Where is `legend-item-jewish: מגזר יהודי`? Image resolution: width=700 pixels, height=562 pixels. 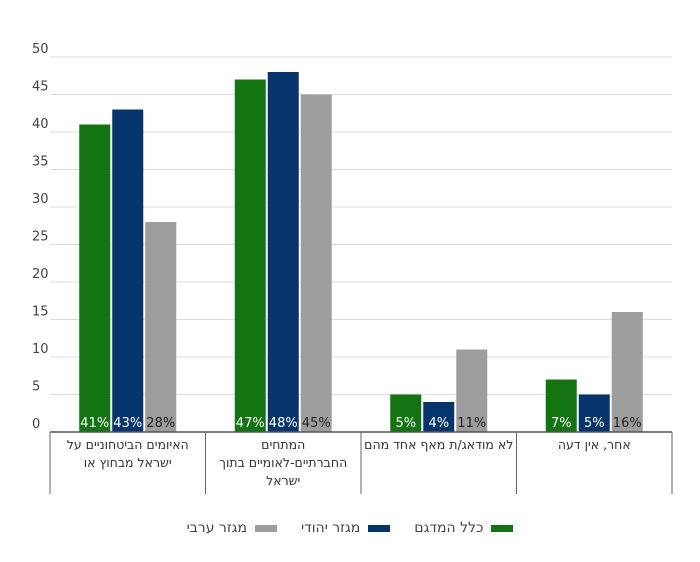 legend-item-jewish: מגזר יהודי is located at coordinates (345, 528).